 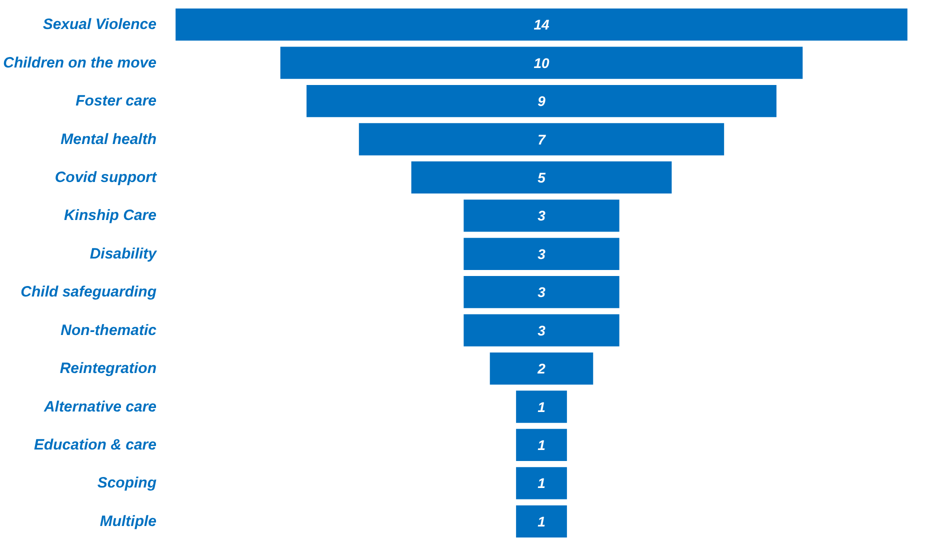 What do you see at coordinates (99, 25) in the screenshot?
I see `category-label: Sexual Violence` at bounding box center [99, 25].